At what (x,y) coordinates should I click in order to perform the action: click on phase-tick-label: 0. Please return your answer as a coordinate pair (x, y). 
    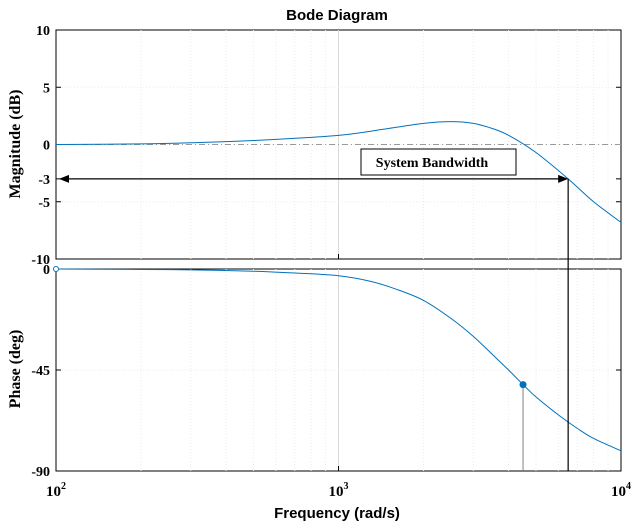
    Looking at the image, I should click on (46, 270).